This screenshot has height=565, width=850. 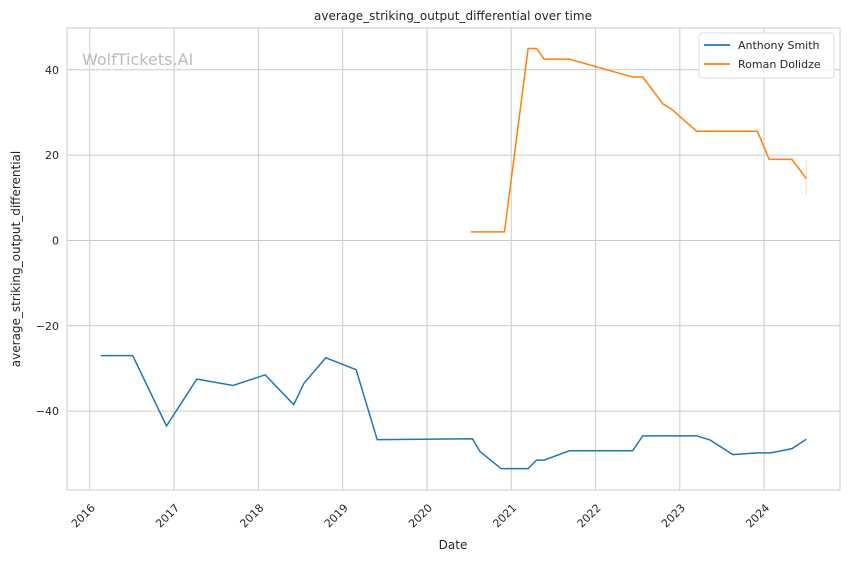 What do you see at coordinates (766, 55) in the screenshot?
I see `legend: Anthony Smith Roman Dolidze` at bounding box center [766, 55].